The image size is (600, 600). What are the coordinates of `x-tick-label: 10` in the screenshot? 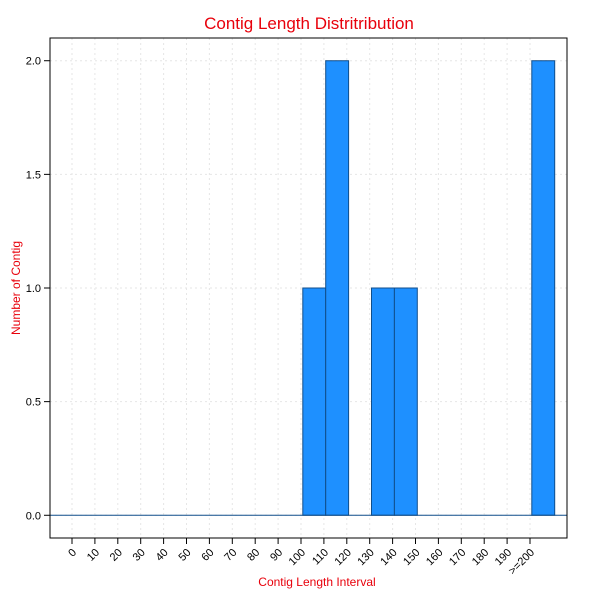 It's located at (93, 555).